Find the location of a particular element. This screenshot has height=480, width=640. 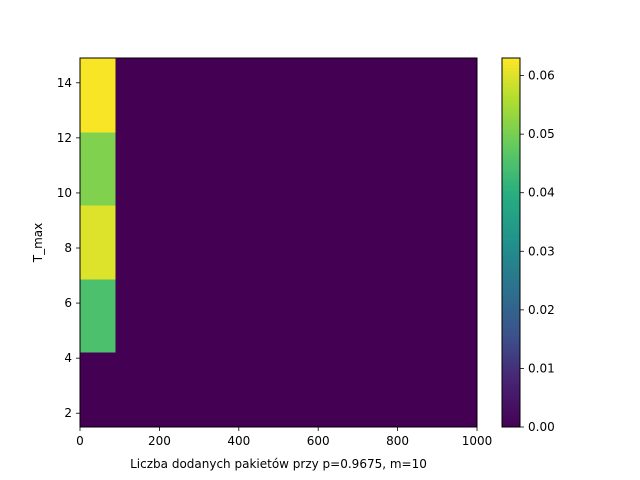

y-tick-label: 10 is located at coordinates (64, 193).